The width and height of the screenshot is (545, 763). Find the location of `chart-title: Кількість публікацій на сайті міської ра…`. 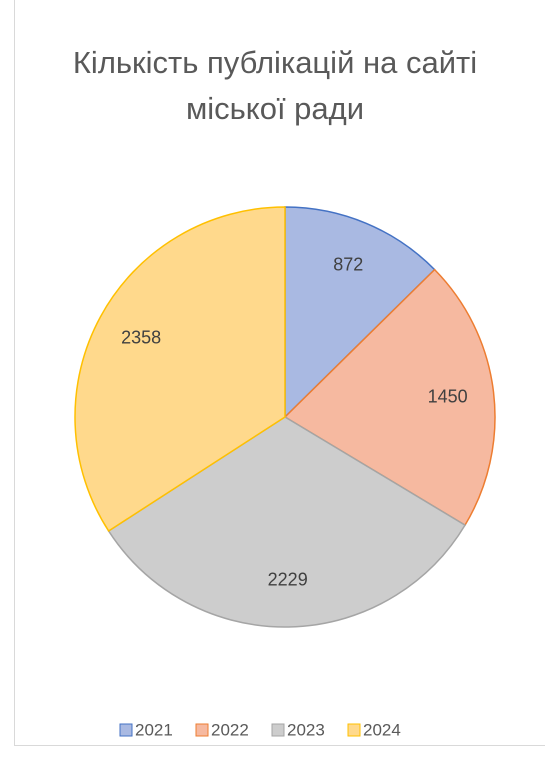

chart-title: Кількість публікацій на сайті міської ра… is located at coordinates (275, 85).